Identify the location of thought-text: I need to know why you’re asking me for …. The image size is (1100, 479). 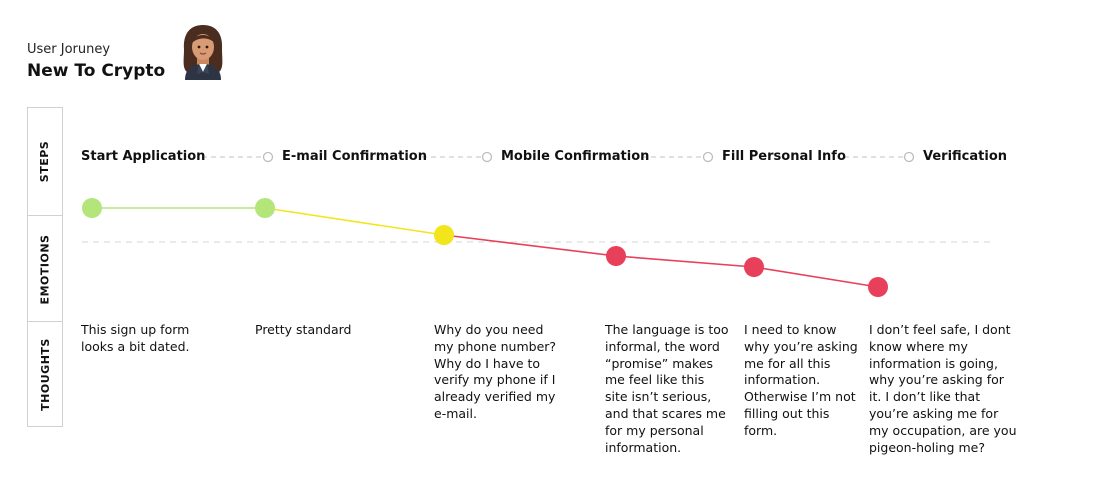
(801, 380).